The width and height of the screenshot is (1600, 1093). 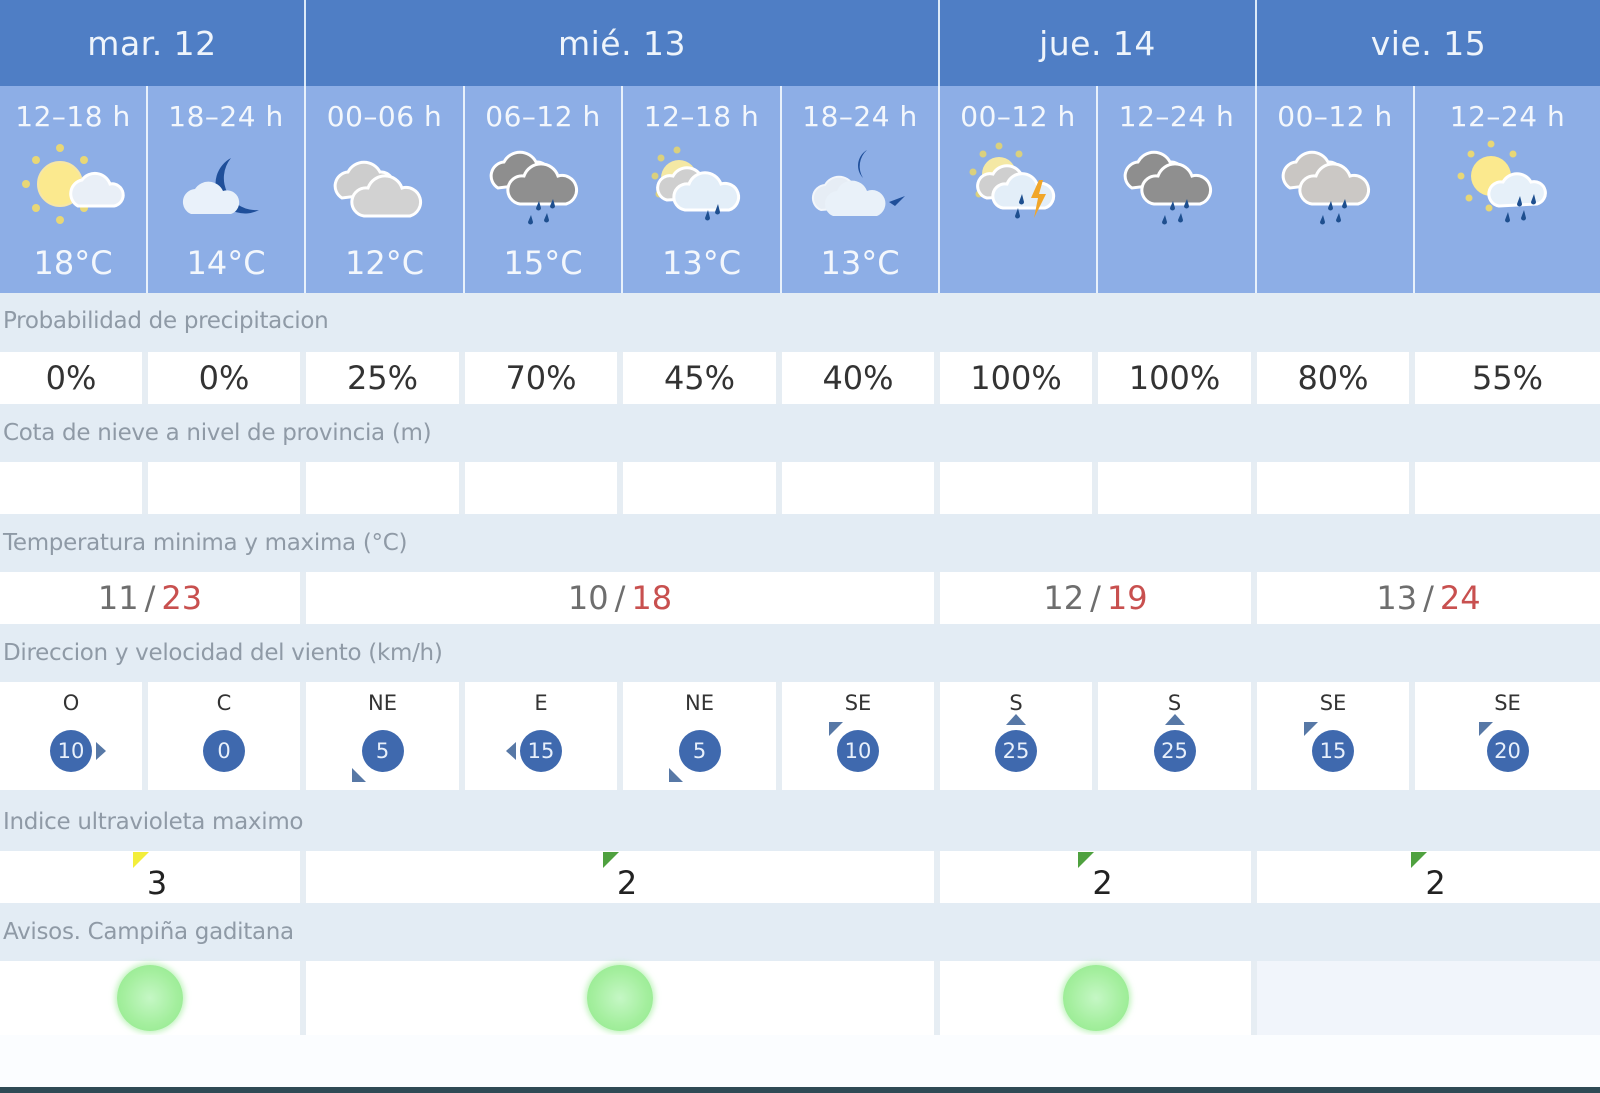 I want to click on day-header-mie-13: mié. 13, so click(x=623, y=43).